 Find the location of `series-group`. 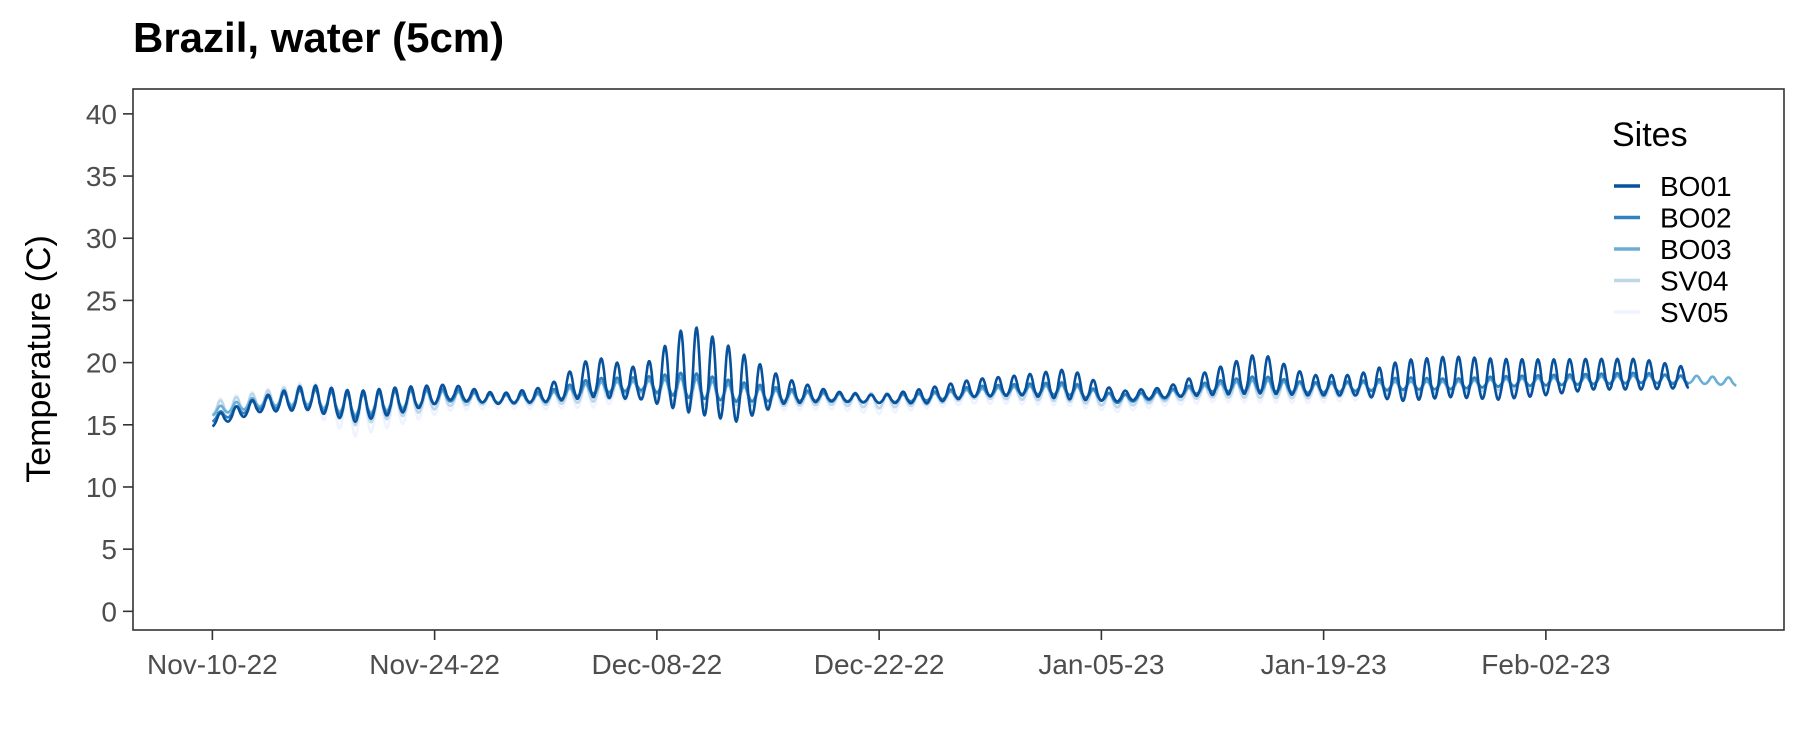

series-group is located at coordinates (974, 382).